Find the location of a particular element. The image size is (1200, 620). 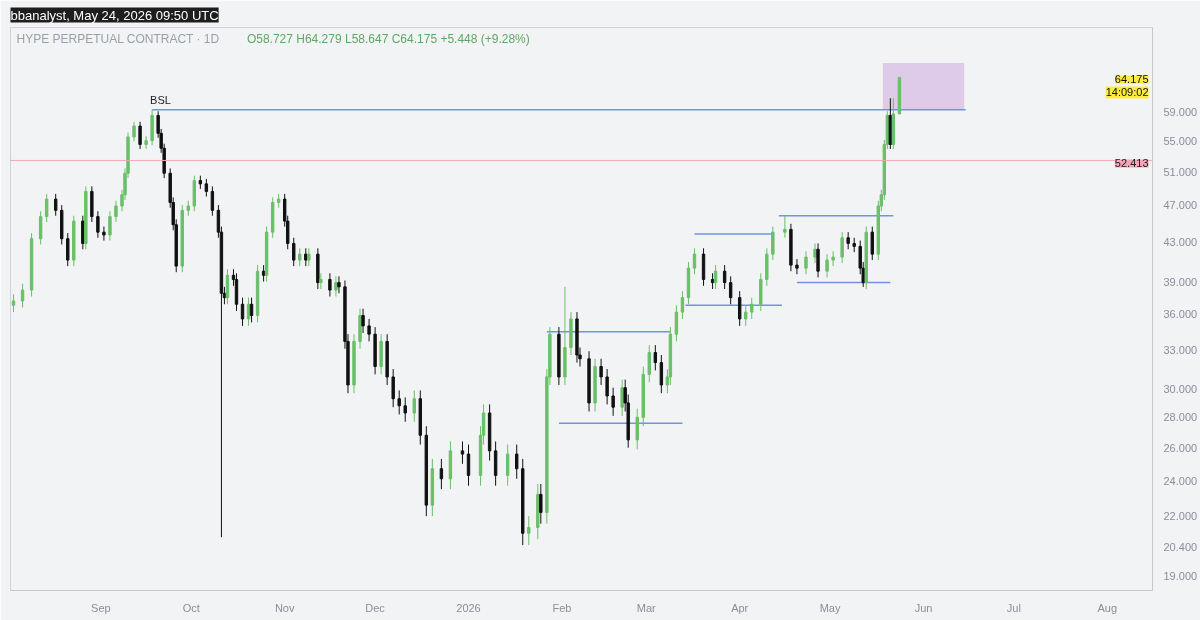

chart-subtitle: O58.727 H64.279 L58.647 C64.175 +5.448 (+9.28%) is located at coordinates (388, 38).